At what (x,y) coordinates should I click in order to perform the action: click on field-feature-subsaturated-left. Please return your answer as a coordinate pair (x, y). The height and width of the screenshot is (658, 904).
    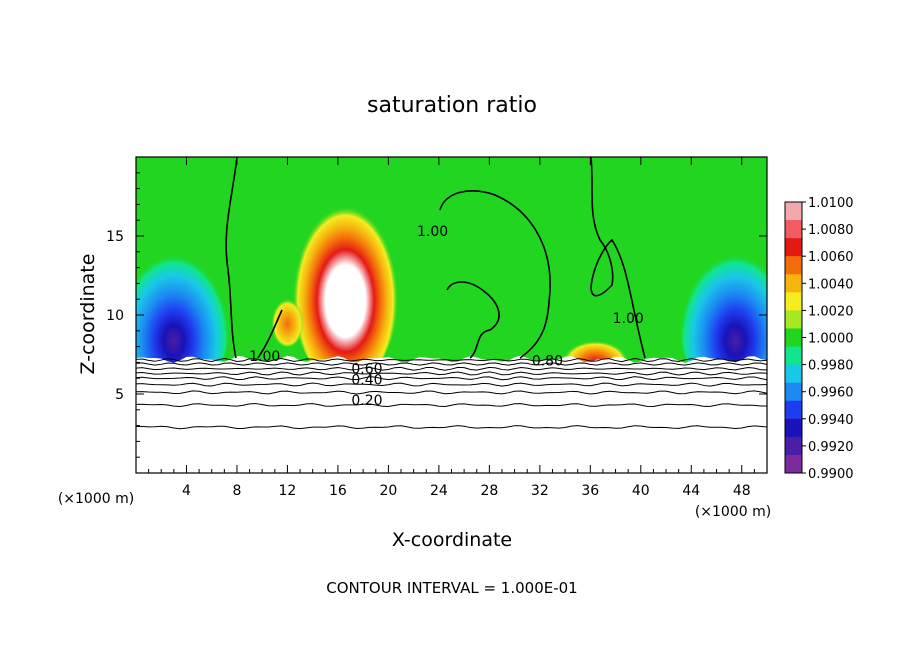
    Looking at the image, I should click on (183, 315).